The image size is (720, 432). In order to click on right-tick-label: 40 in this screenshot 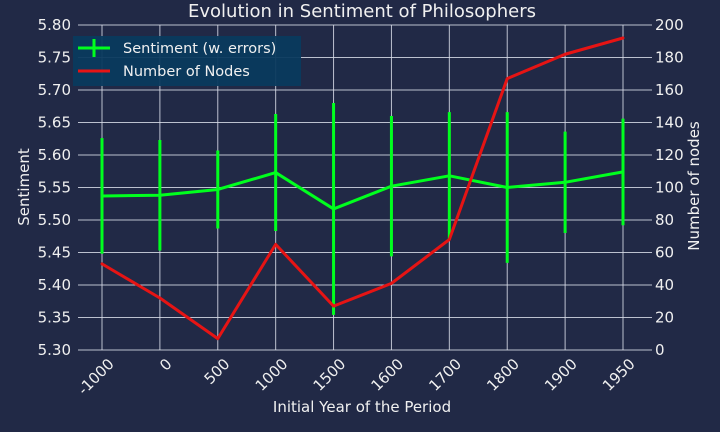, I will do `click(664, 285)`.